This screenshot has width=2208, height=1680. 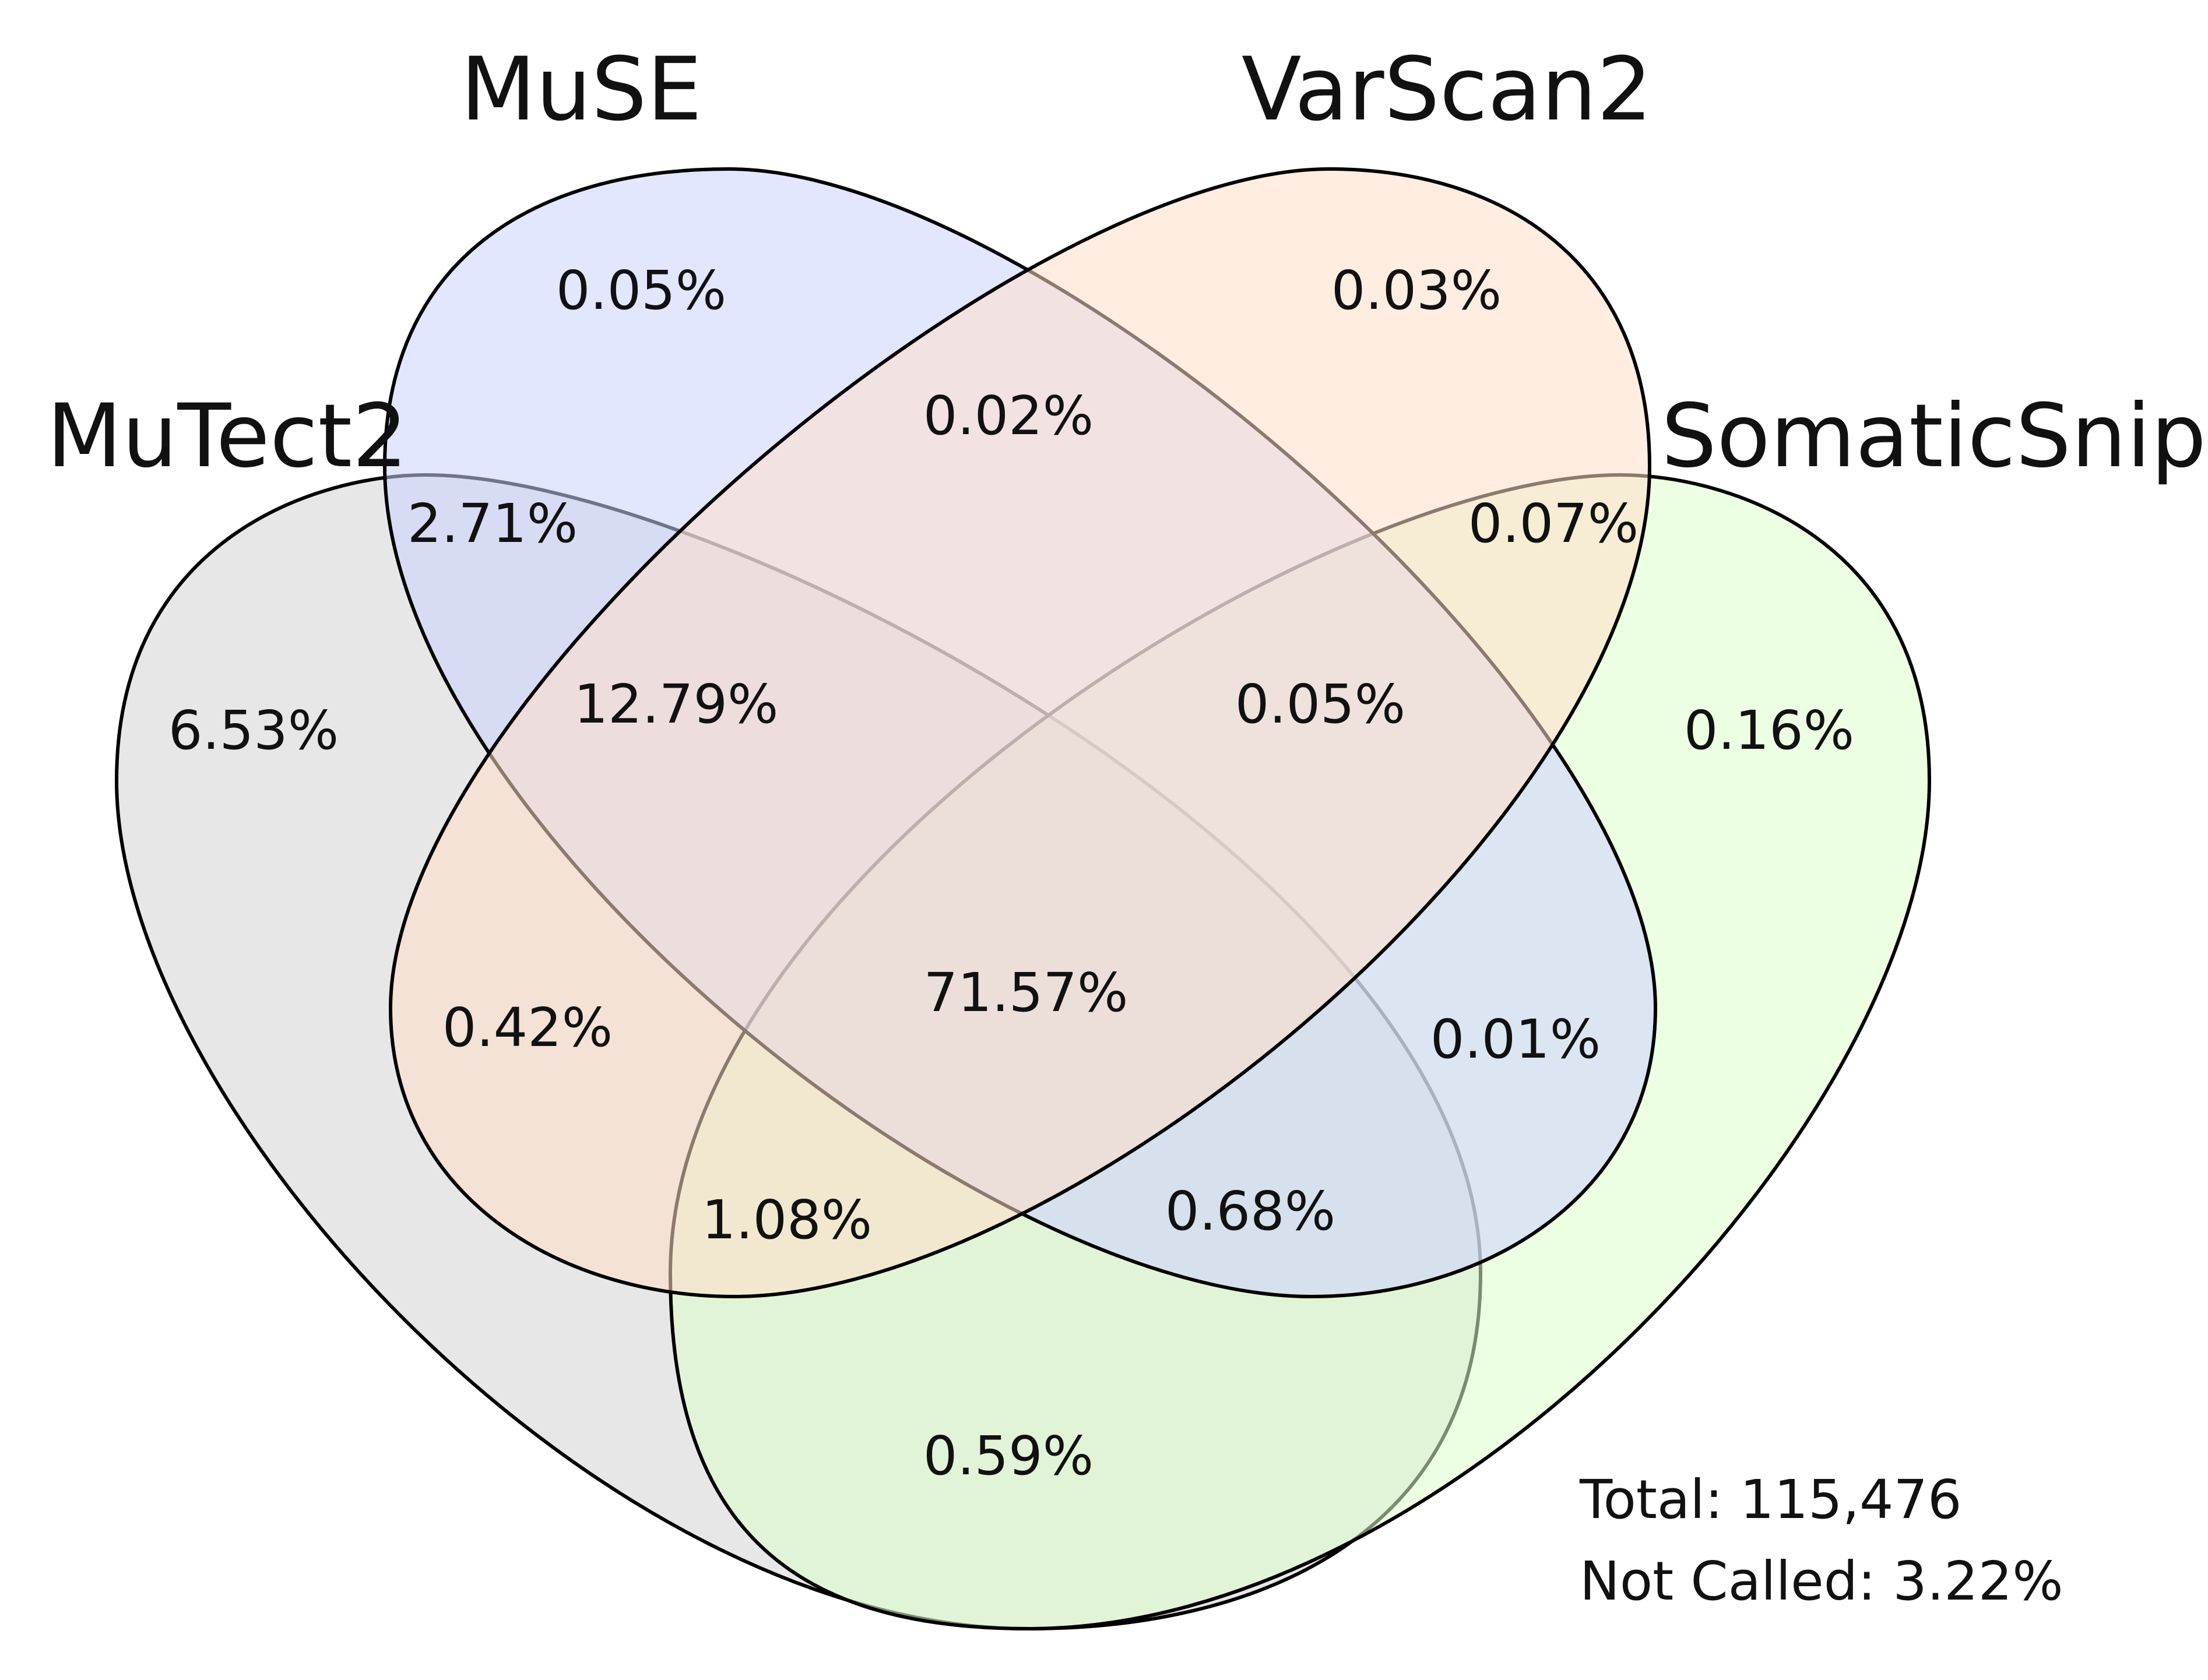 What do you see at coordinates (1447, 89) in the screenshot?
I see `varscan2-title: VarScan2` at bounding box center [1447, 89].